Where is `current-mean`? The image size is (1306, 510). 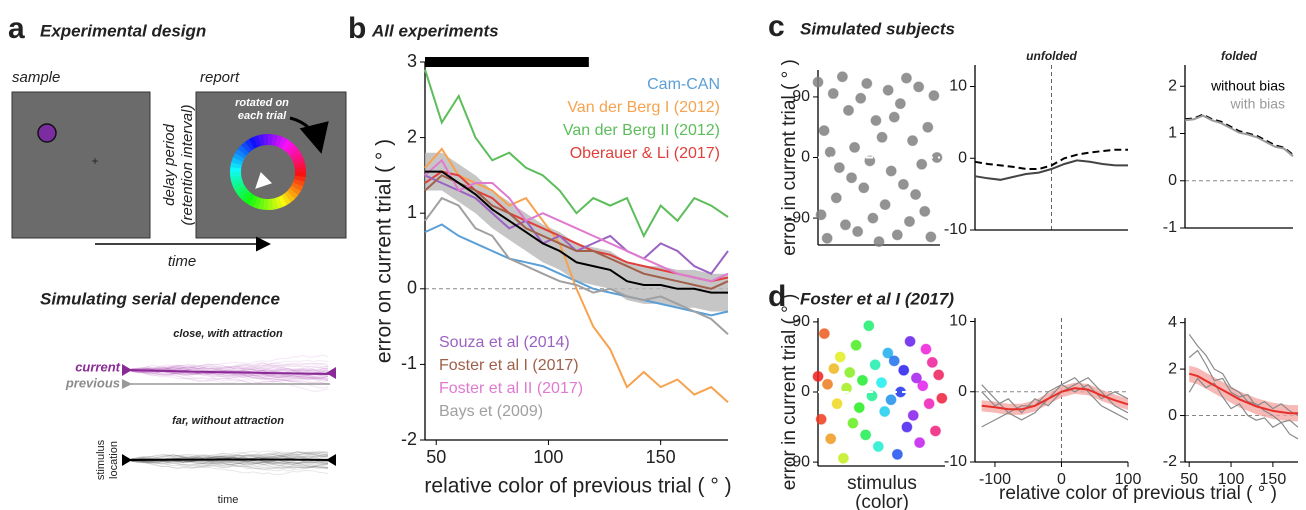
current-mean is located at coordinates (229, 372).